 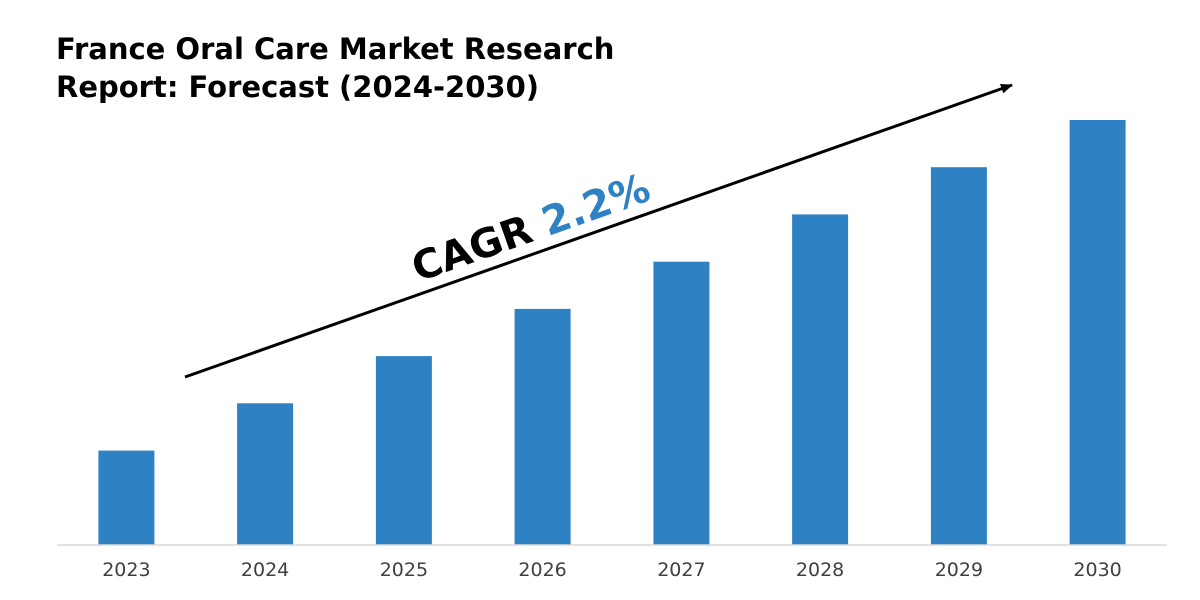 What do you see at coordinates (265, 474) in the screenshot?
I see `bar-2024` at bounding box center [265, 474].